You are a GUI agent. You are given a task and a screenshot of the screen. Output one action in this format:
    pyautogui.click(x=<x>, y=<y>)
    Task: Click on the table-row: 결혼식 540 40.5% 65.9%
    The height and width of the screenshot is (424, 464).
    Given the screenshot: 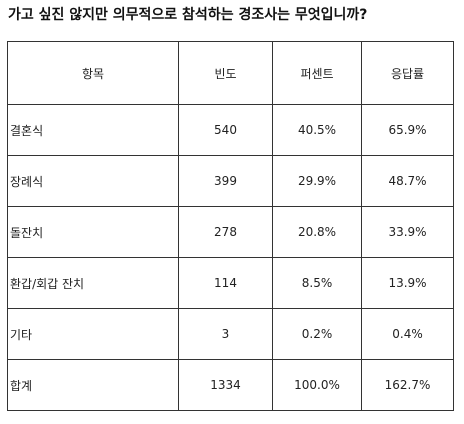 What is the action you would take?
    pyautogui.click(x=230, y=130)
    